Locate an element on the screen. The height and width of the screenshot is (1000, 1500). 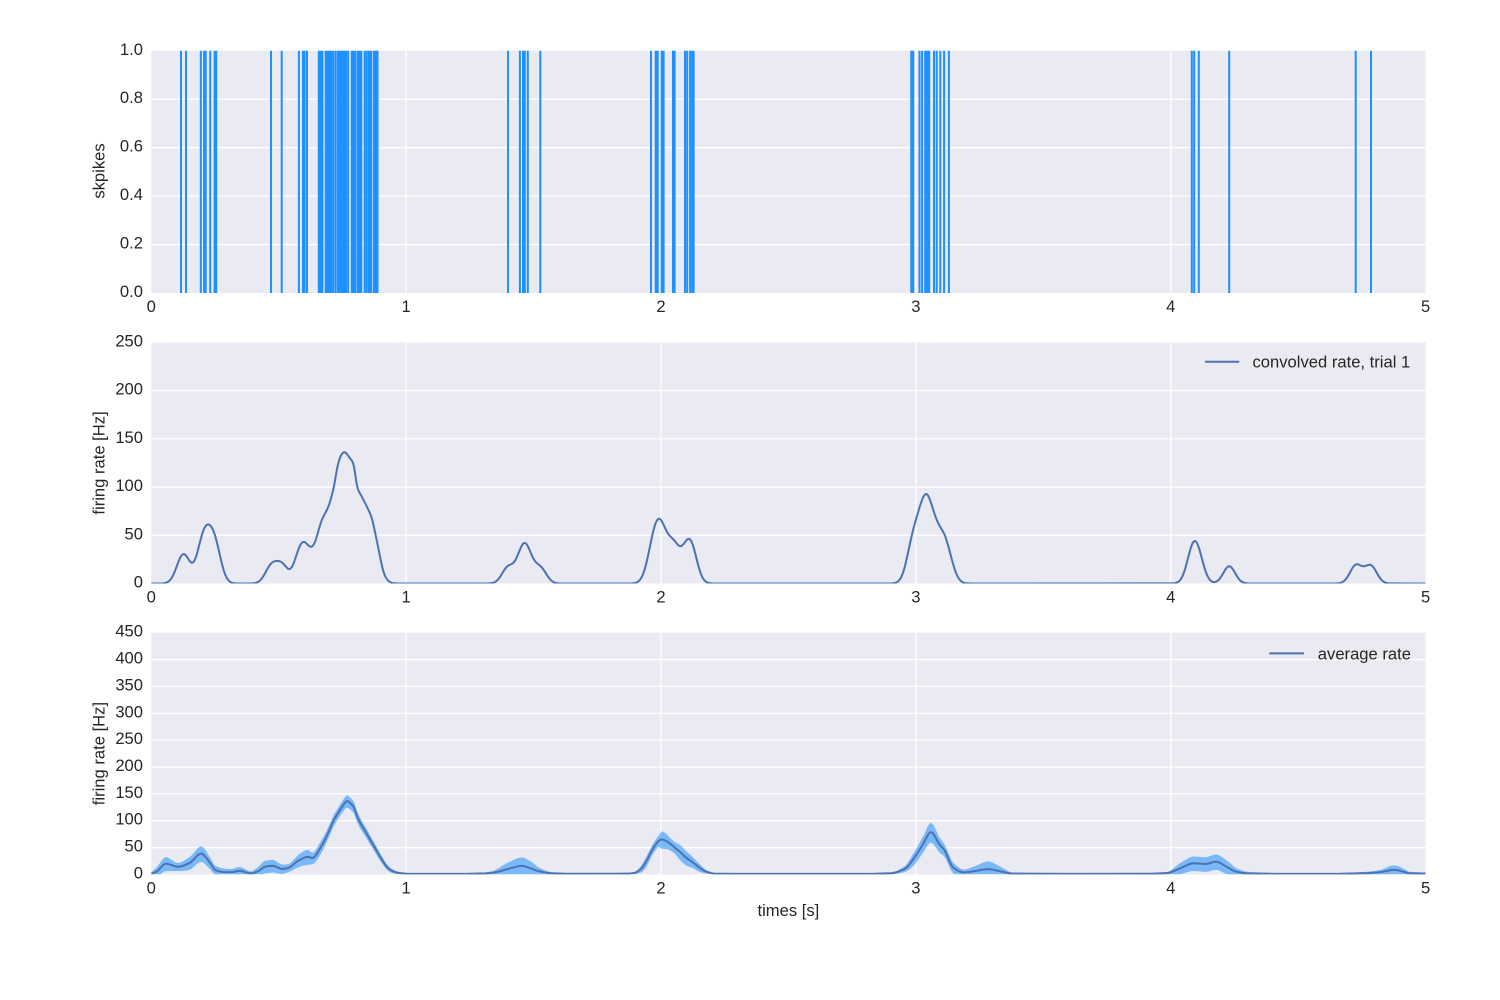
svg-text: 400 is located at coordinates (129, 658).